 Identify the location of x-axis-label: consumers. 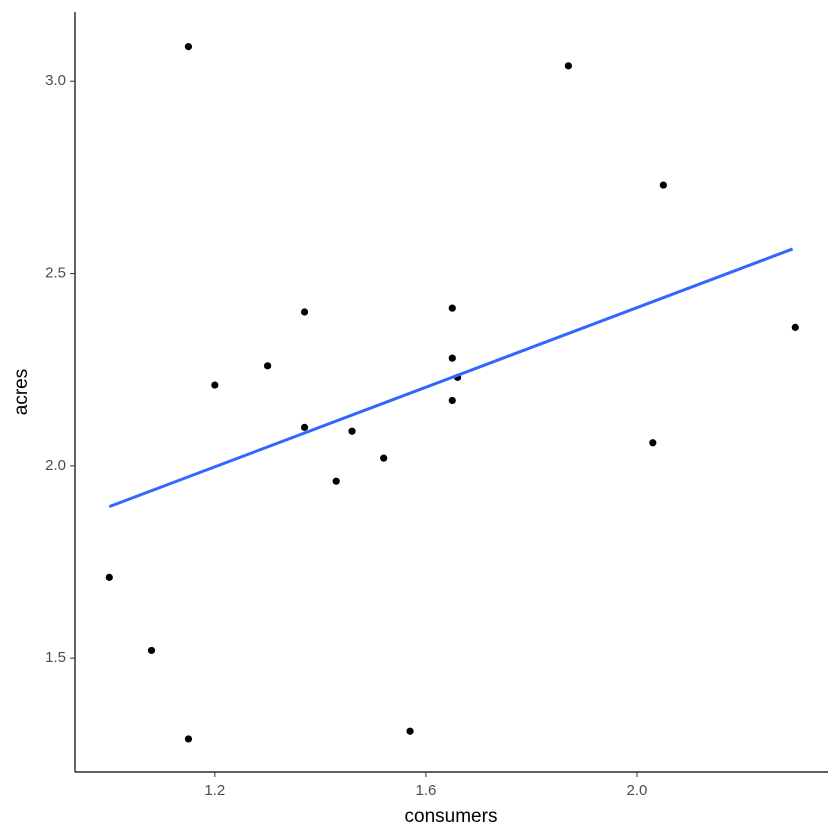
(451, 816).